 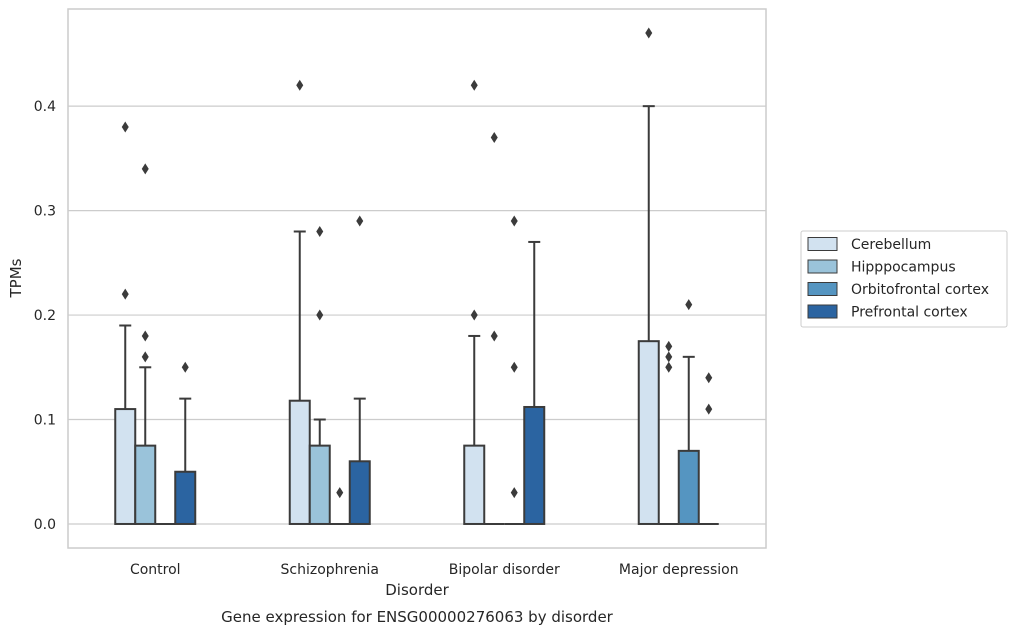 I want to click on x-tick-label: Schizophrenia, so click(x=330, y=570).